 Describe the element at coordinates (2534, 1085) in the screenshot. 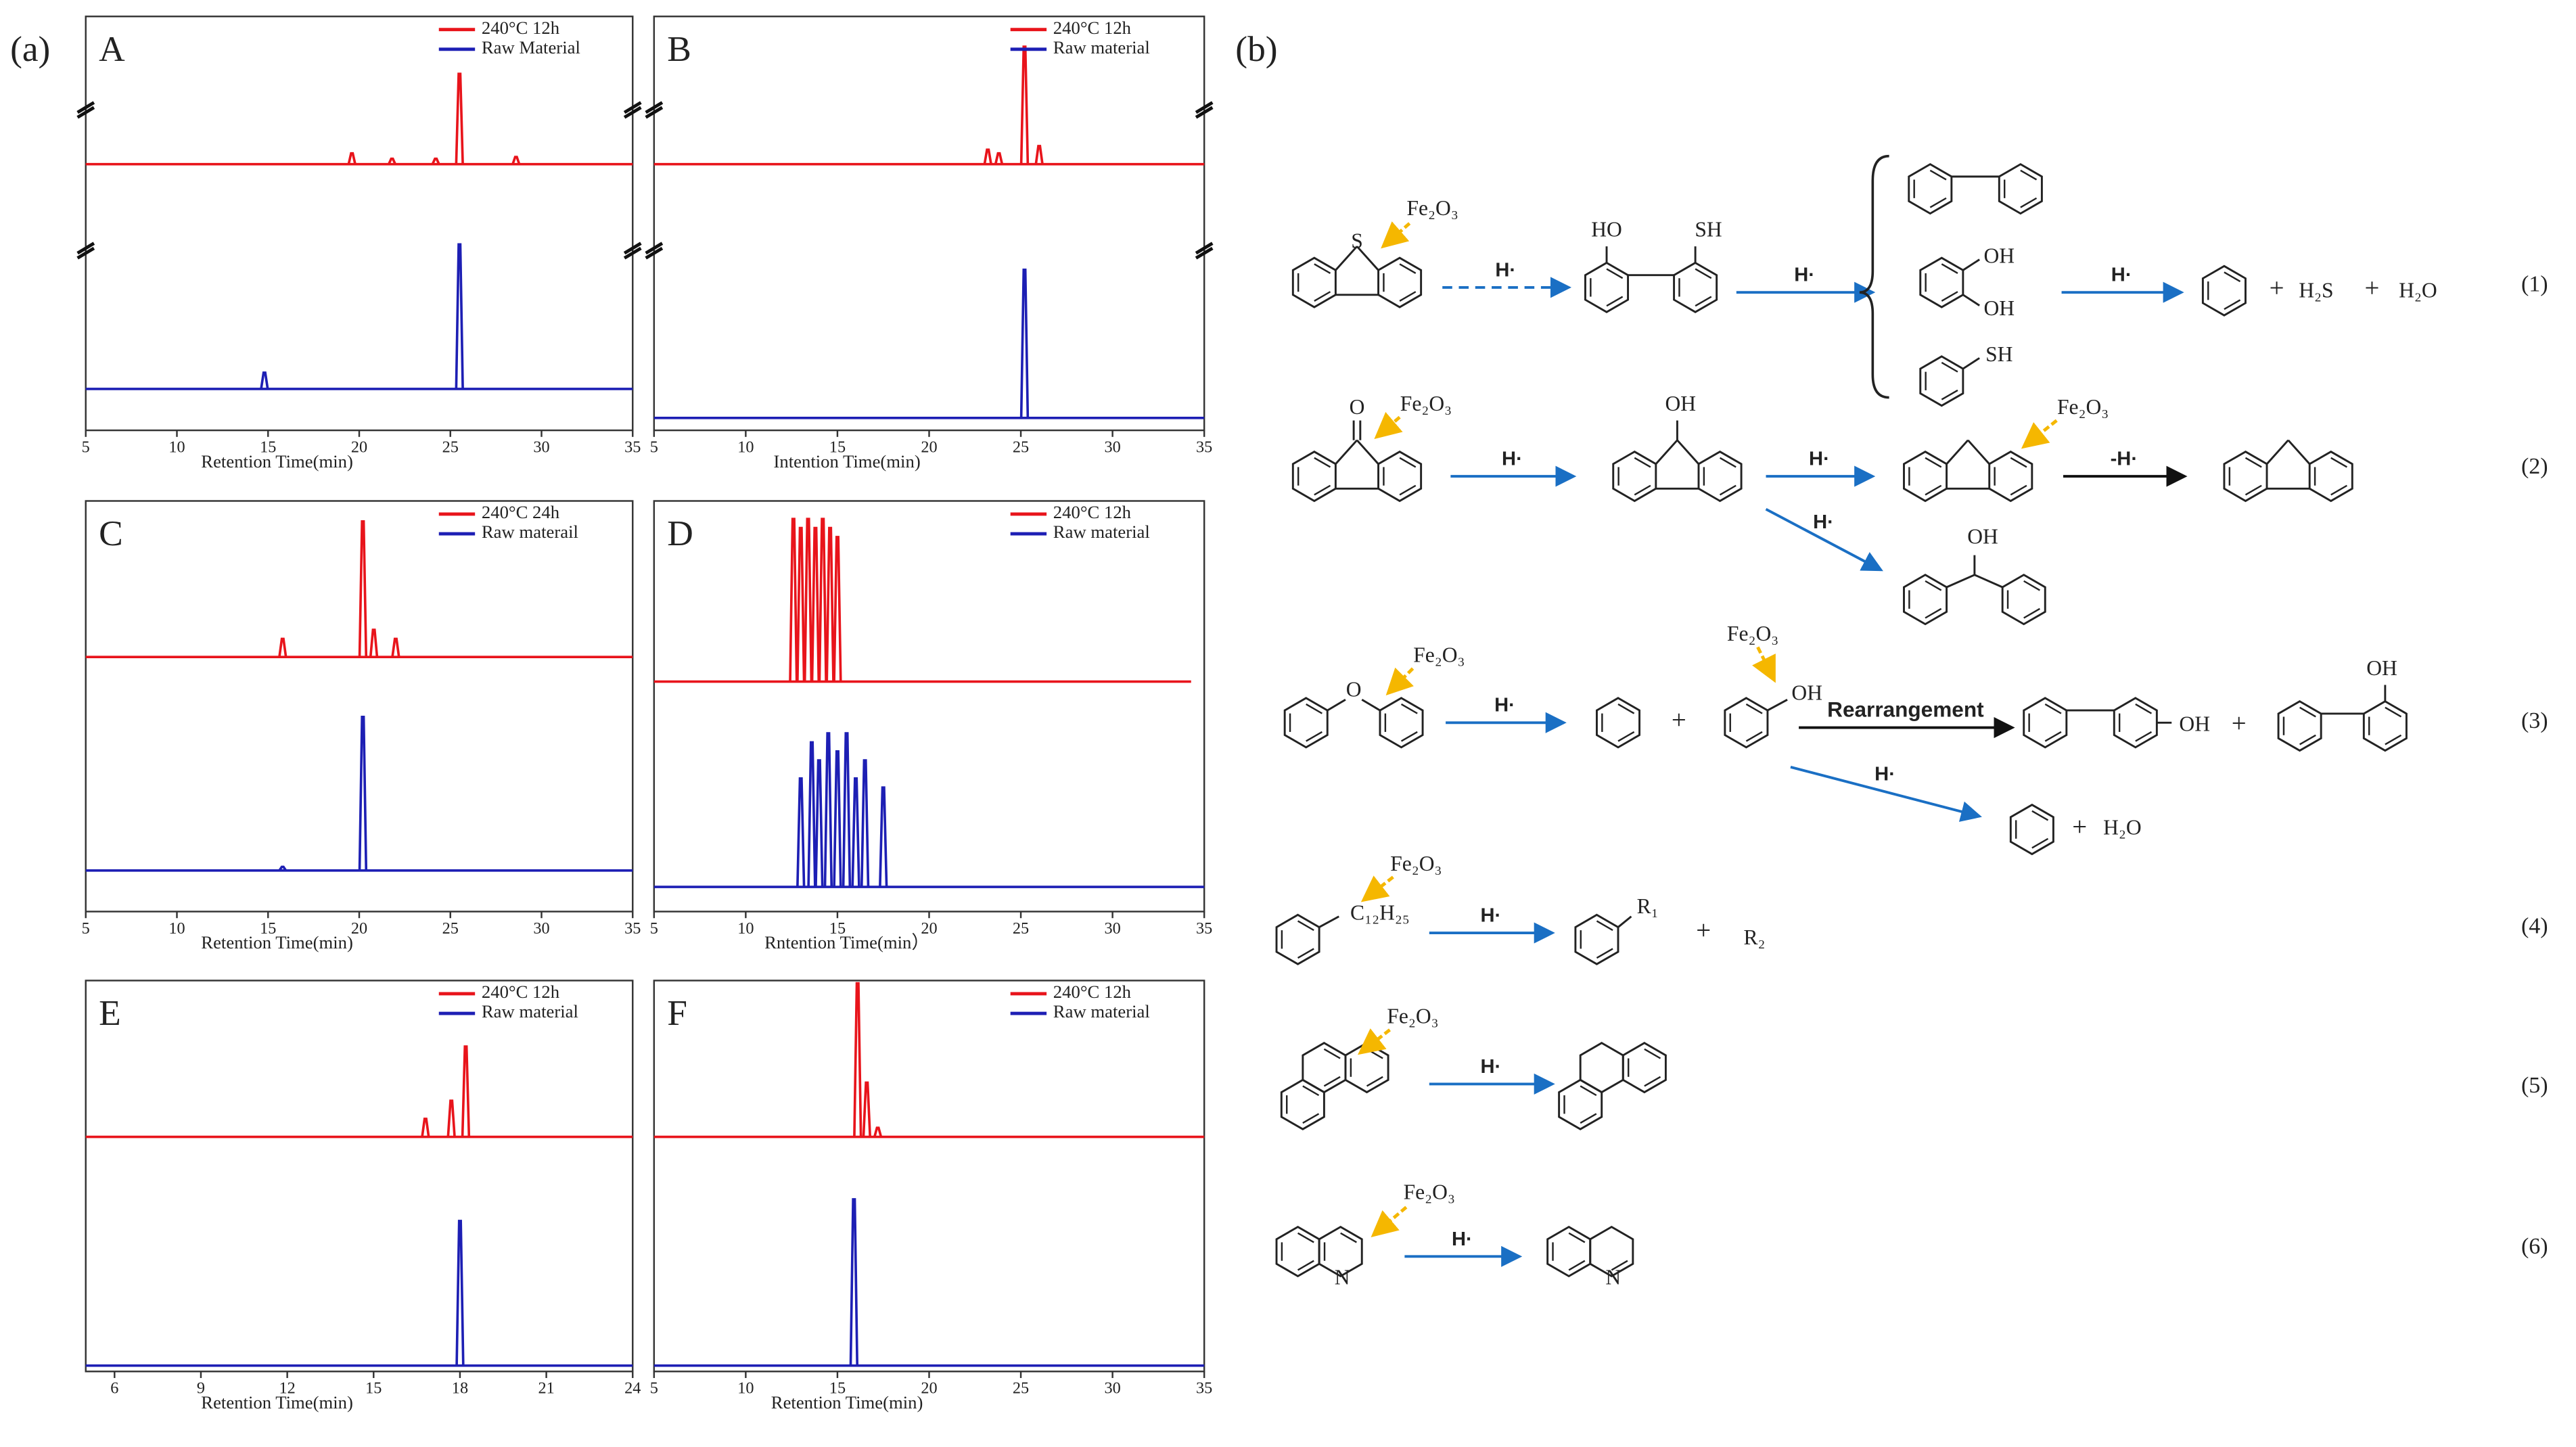

I see `equation-number: (5)` at that location.